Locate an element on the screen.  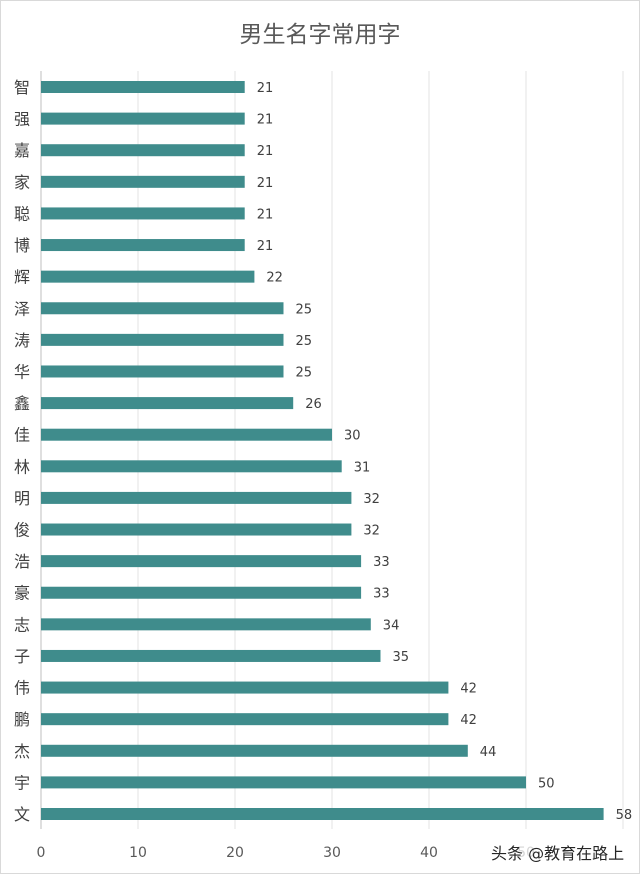
data-label: 22 is located at coordinates (274, 278).